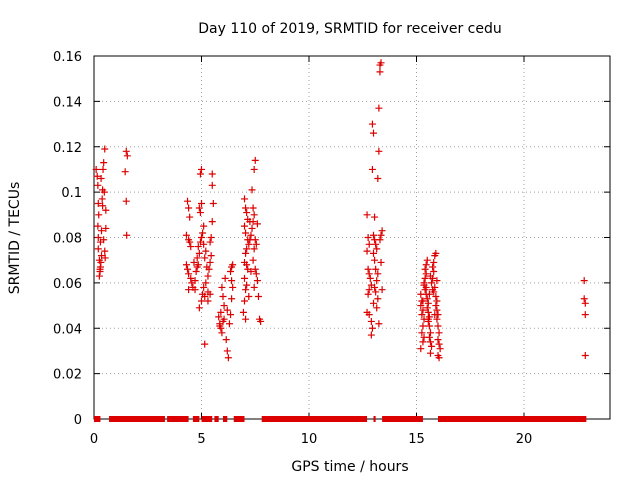 The image size is (640, 480). Describe the element at coordinates (67, 102) in the screenshot. I see `y-tick-label: 0.14` at that location.